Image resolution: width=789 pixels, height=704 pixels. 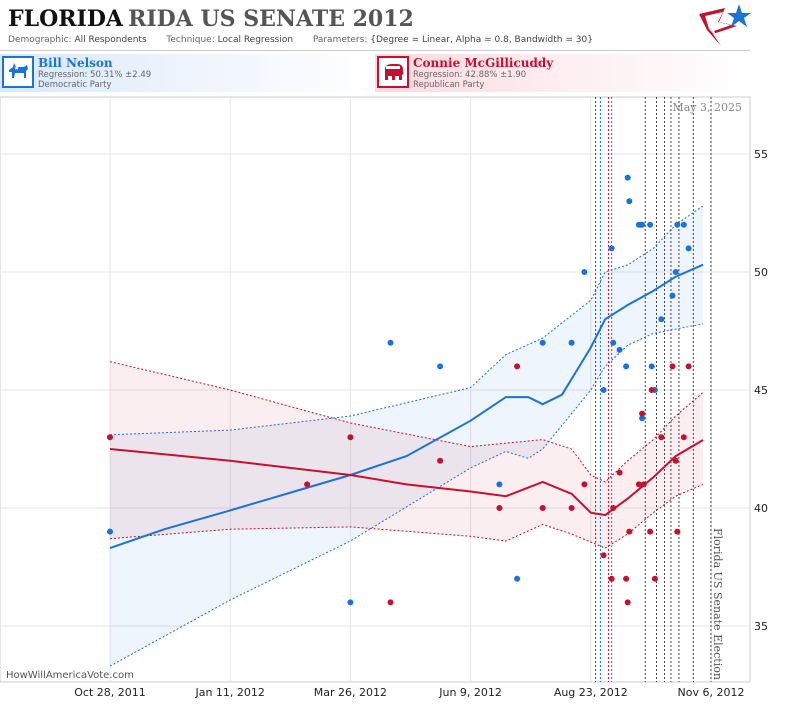 What do you see at coordinates (75, 85) in the screenshot?
I see `candidate-party: Democratic Party` at bounding box center [75, 85].